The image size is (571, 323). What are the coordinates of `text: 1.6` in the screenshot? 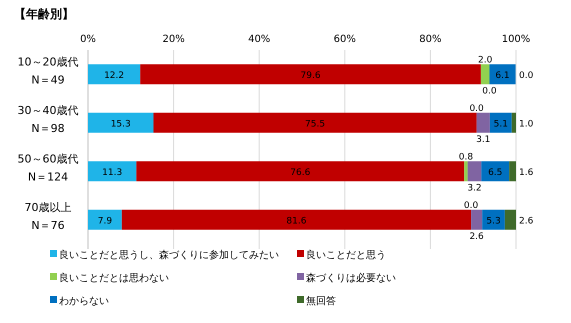 It's located at (526, 173).